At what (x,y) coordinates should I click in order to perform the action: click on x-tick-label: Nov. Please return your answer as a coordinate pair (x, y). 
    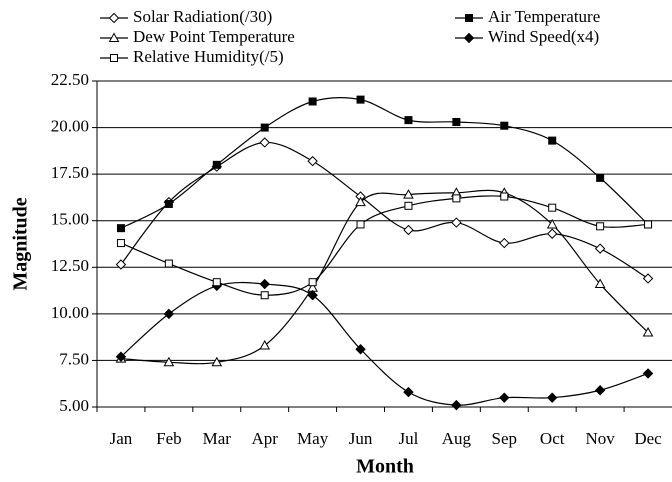
    Looking at the image, I should click on (600, 438).